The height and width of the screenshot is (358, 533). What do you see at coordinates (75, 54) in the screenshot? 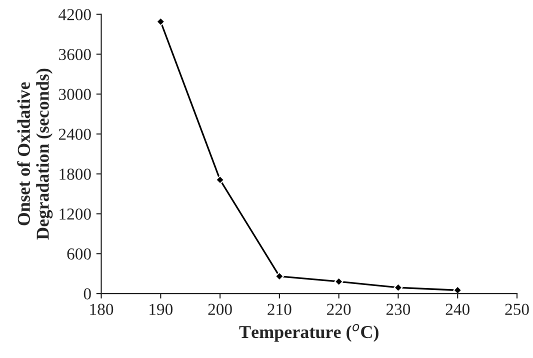
I see `y-tick-label: 3600` at bounding box center [75, 54].